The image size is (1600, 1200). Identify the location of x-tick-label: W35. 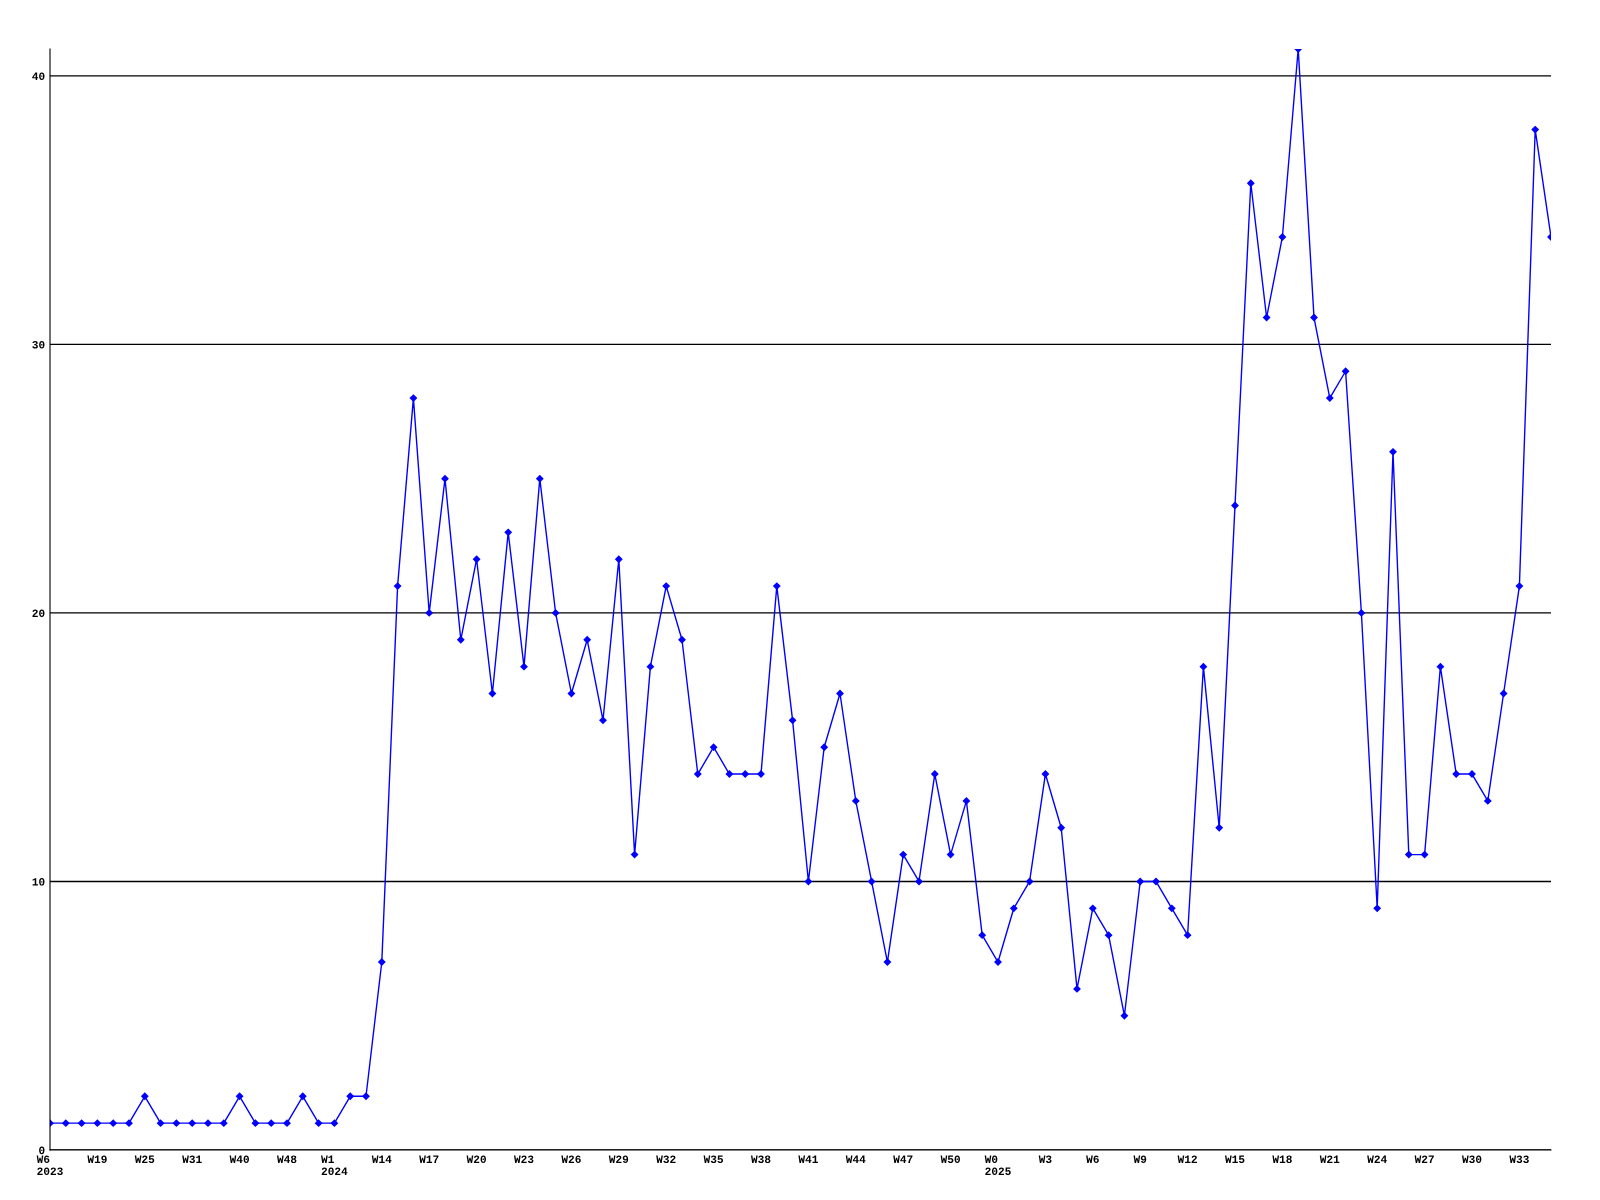
(713, 1159).